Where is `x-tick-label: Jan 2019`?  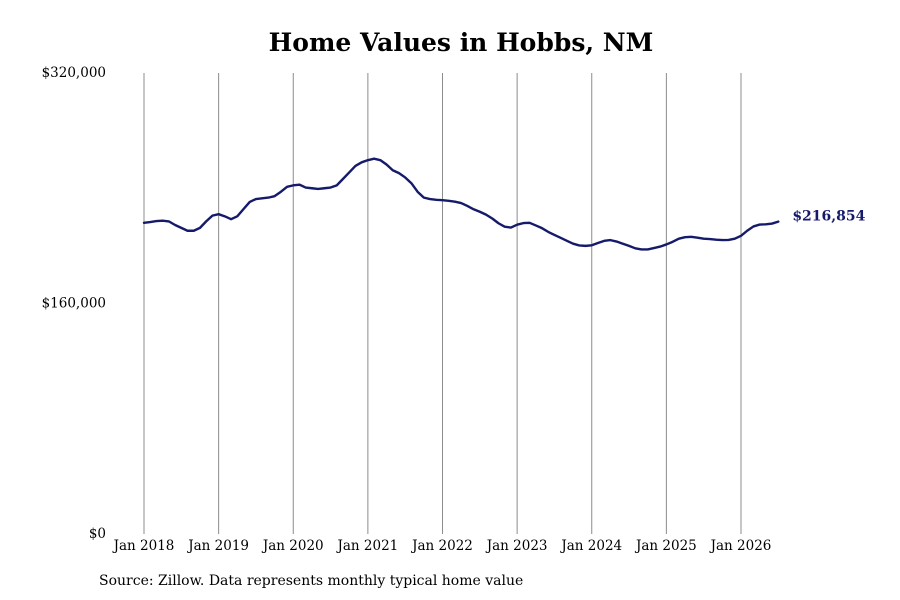 x-tick-label: Jan 2019 is located at coordinates (217, 546).